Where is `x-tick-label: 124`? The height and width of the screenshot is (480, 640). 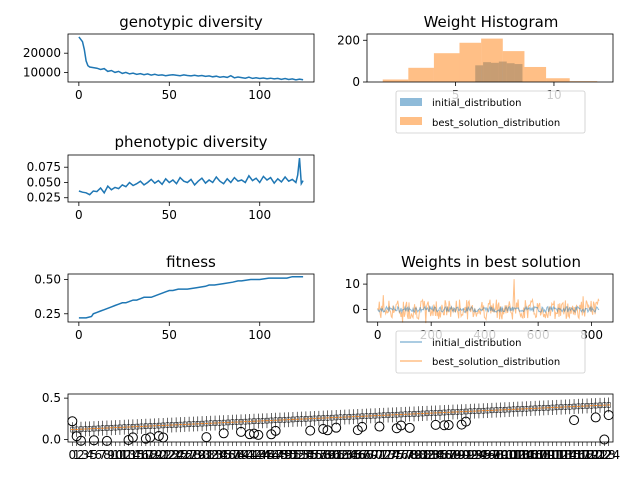
x-tick-label: 124 is located at coordinates (608, 455).